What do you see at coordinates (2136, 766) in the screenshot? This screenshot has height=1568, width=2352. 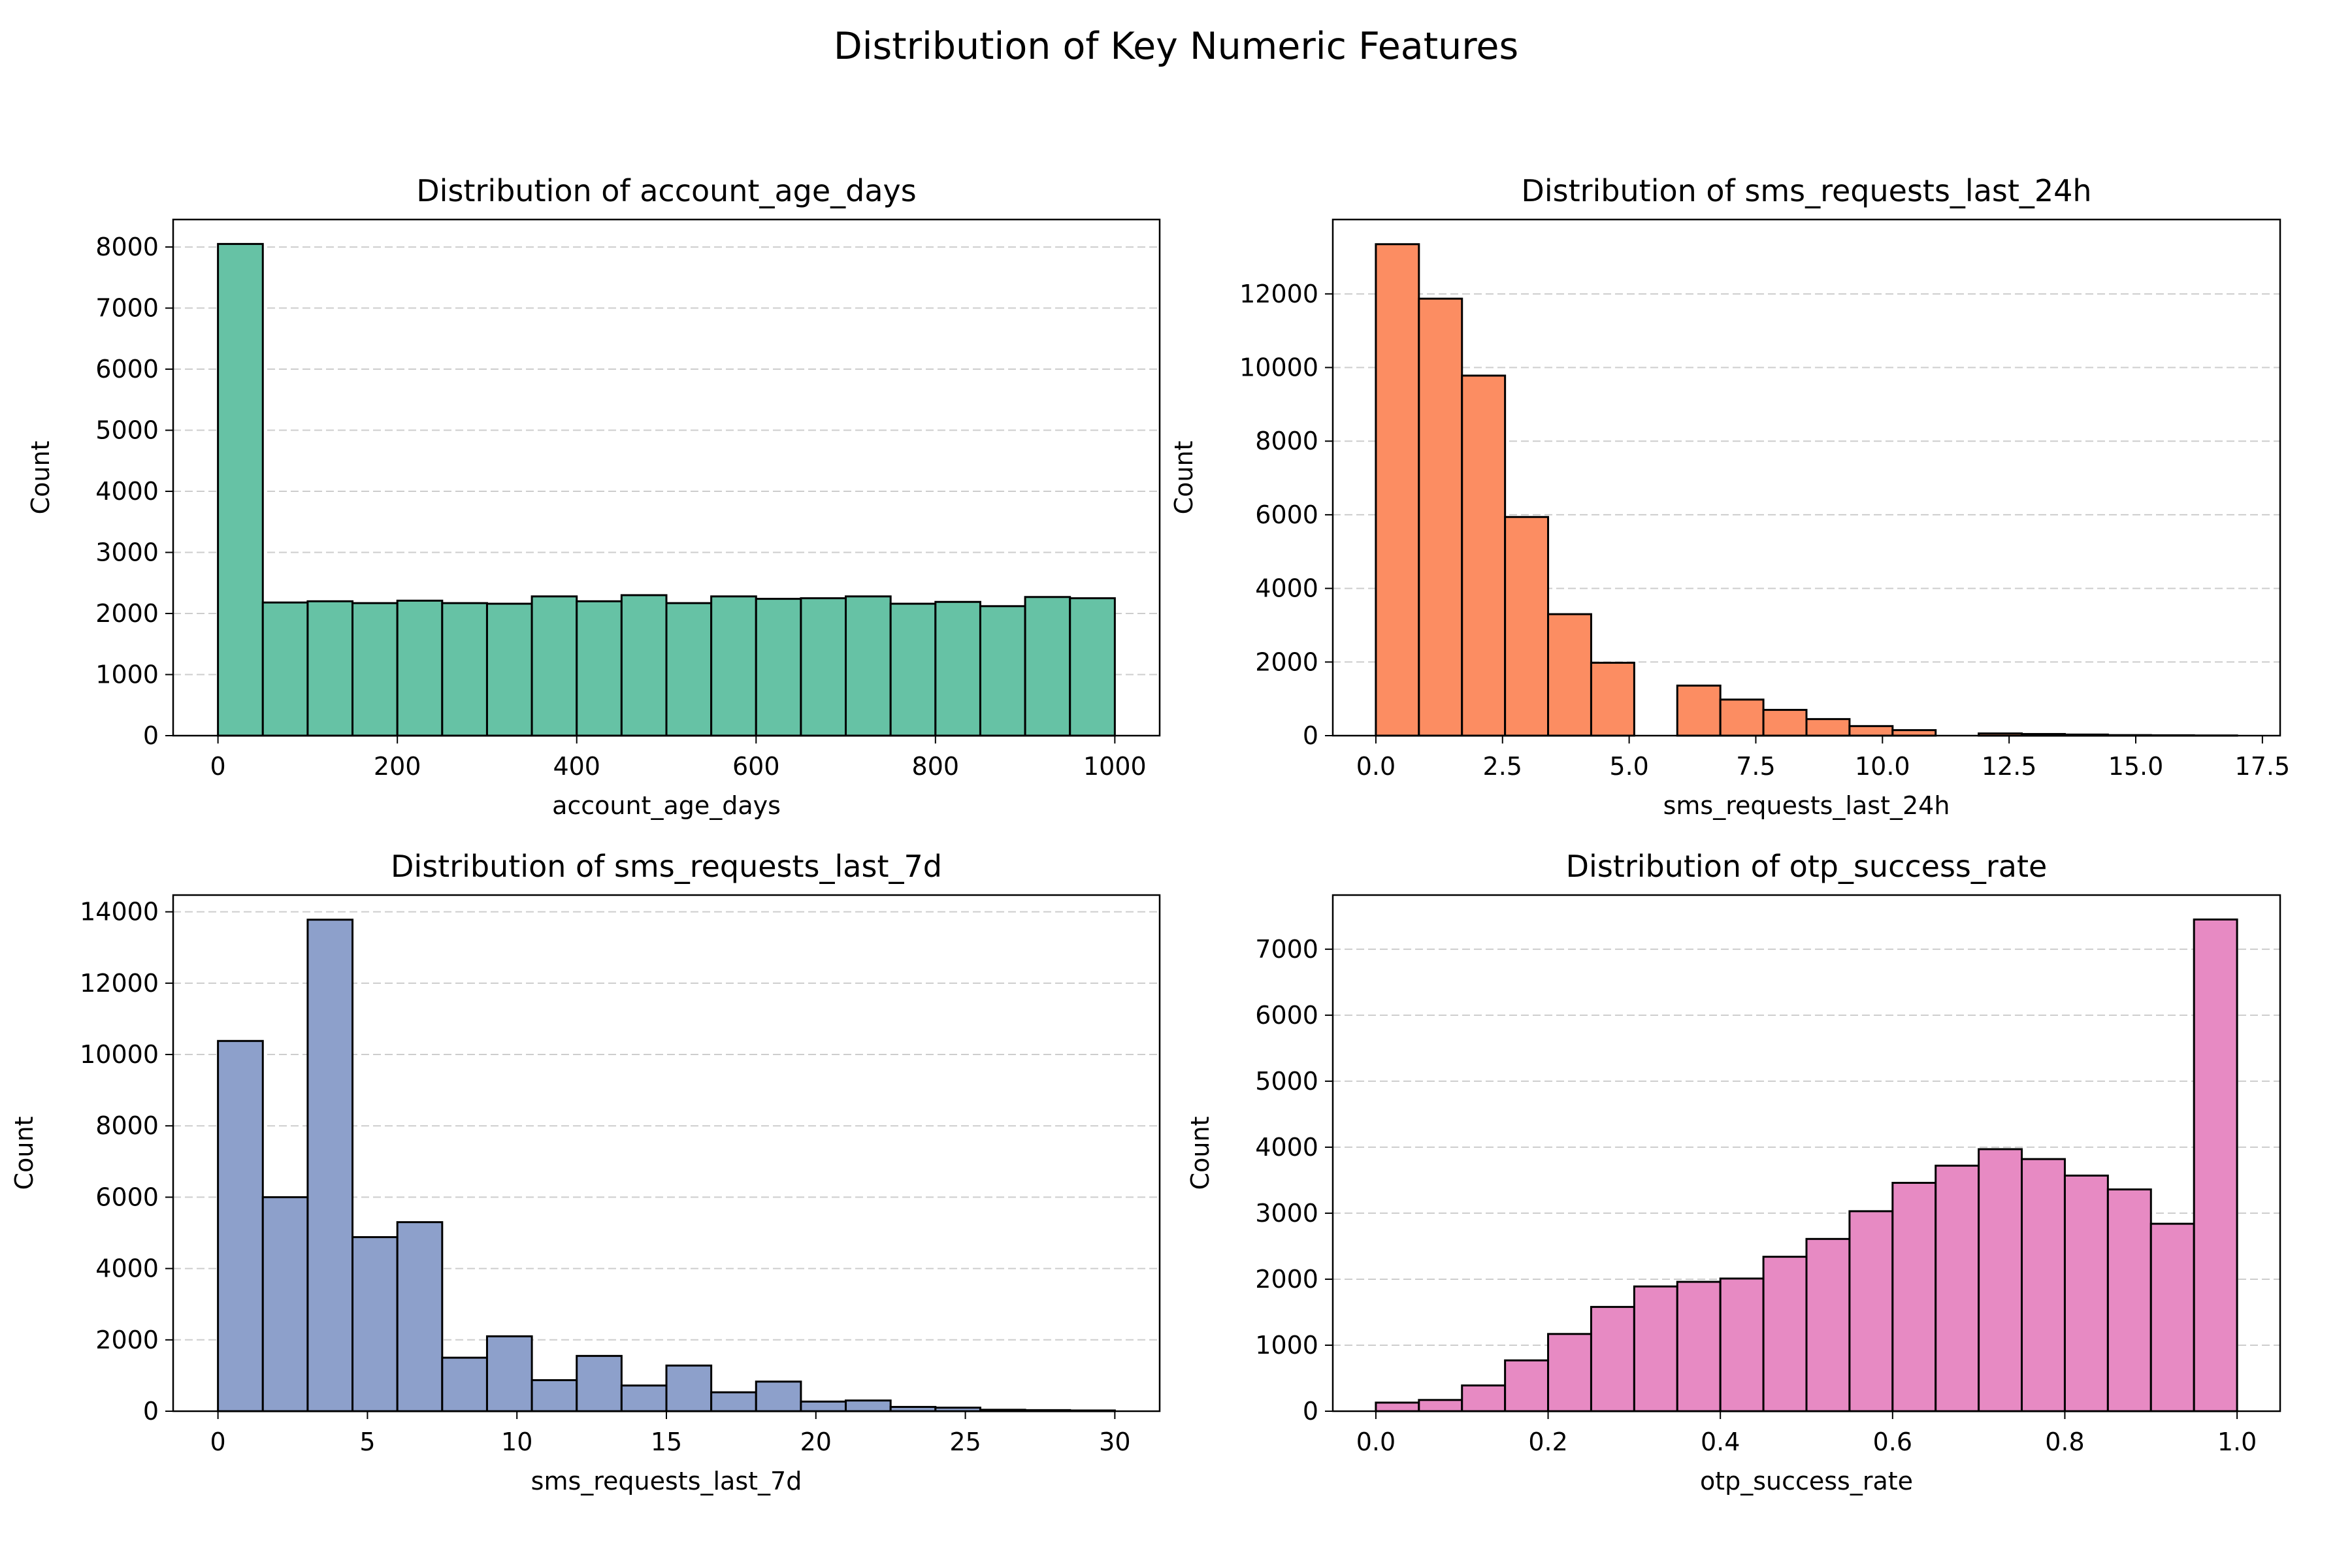 I see `x-tick-label: 15.0` at bounding box center [2136, 766].